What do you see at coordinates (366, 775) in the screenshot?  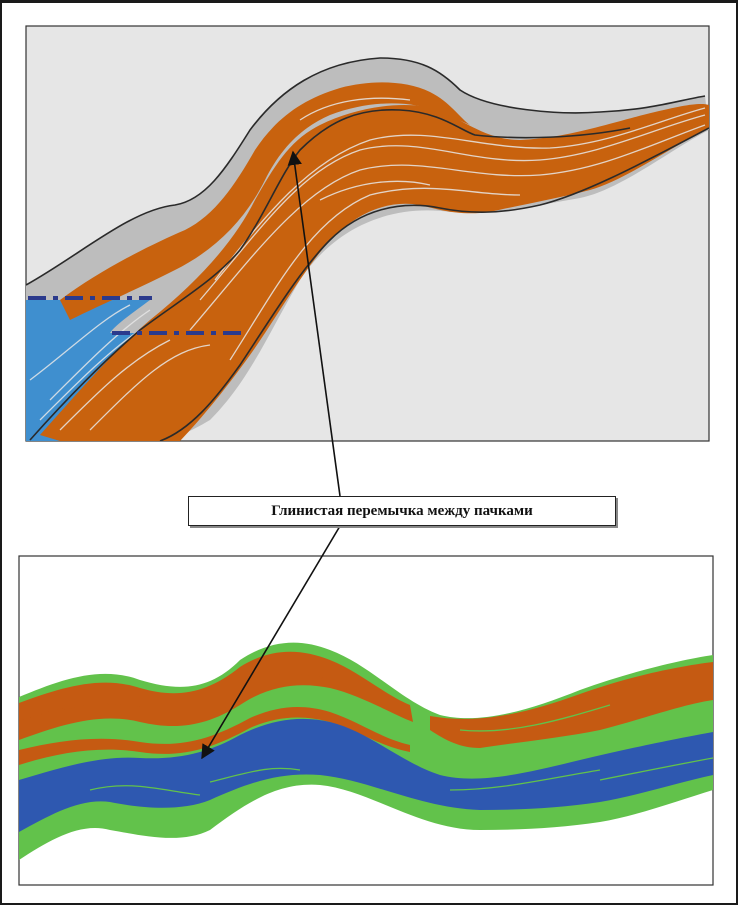 I see `blue-lower-pack` at bounding box center [366, 775].